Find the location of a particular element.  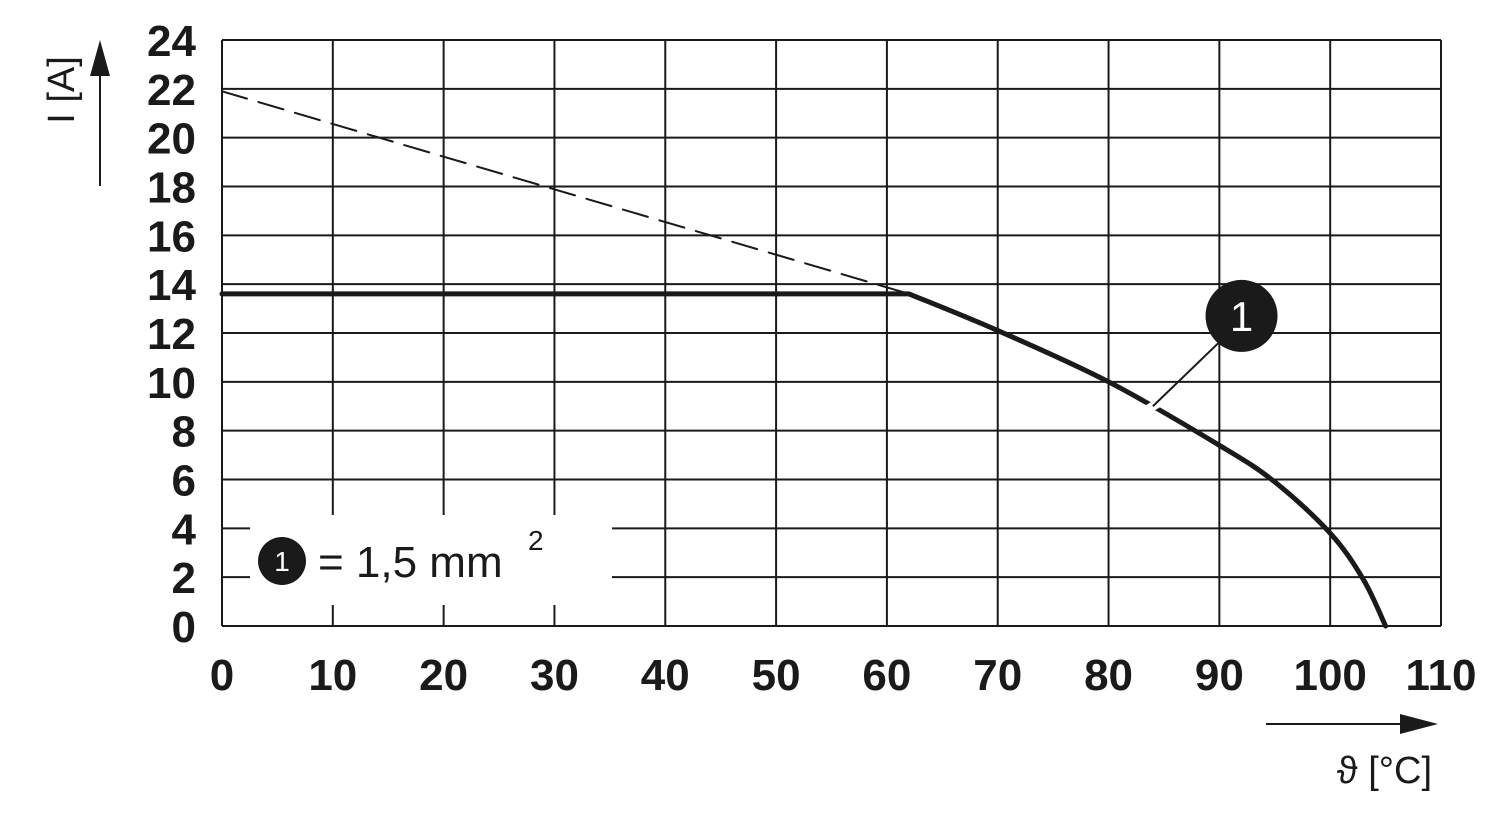

x-tick-label: 0 is located at coordinates (222, 675).